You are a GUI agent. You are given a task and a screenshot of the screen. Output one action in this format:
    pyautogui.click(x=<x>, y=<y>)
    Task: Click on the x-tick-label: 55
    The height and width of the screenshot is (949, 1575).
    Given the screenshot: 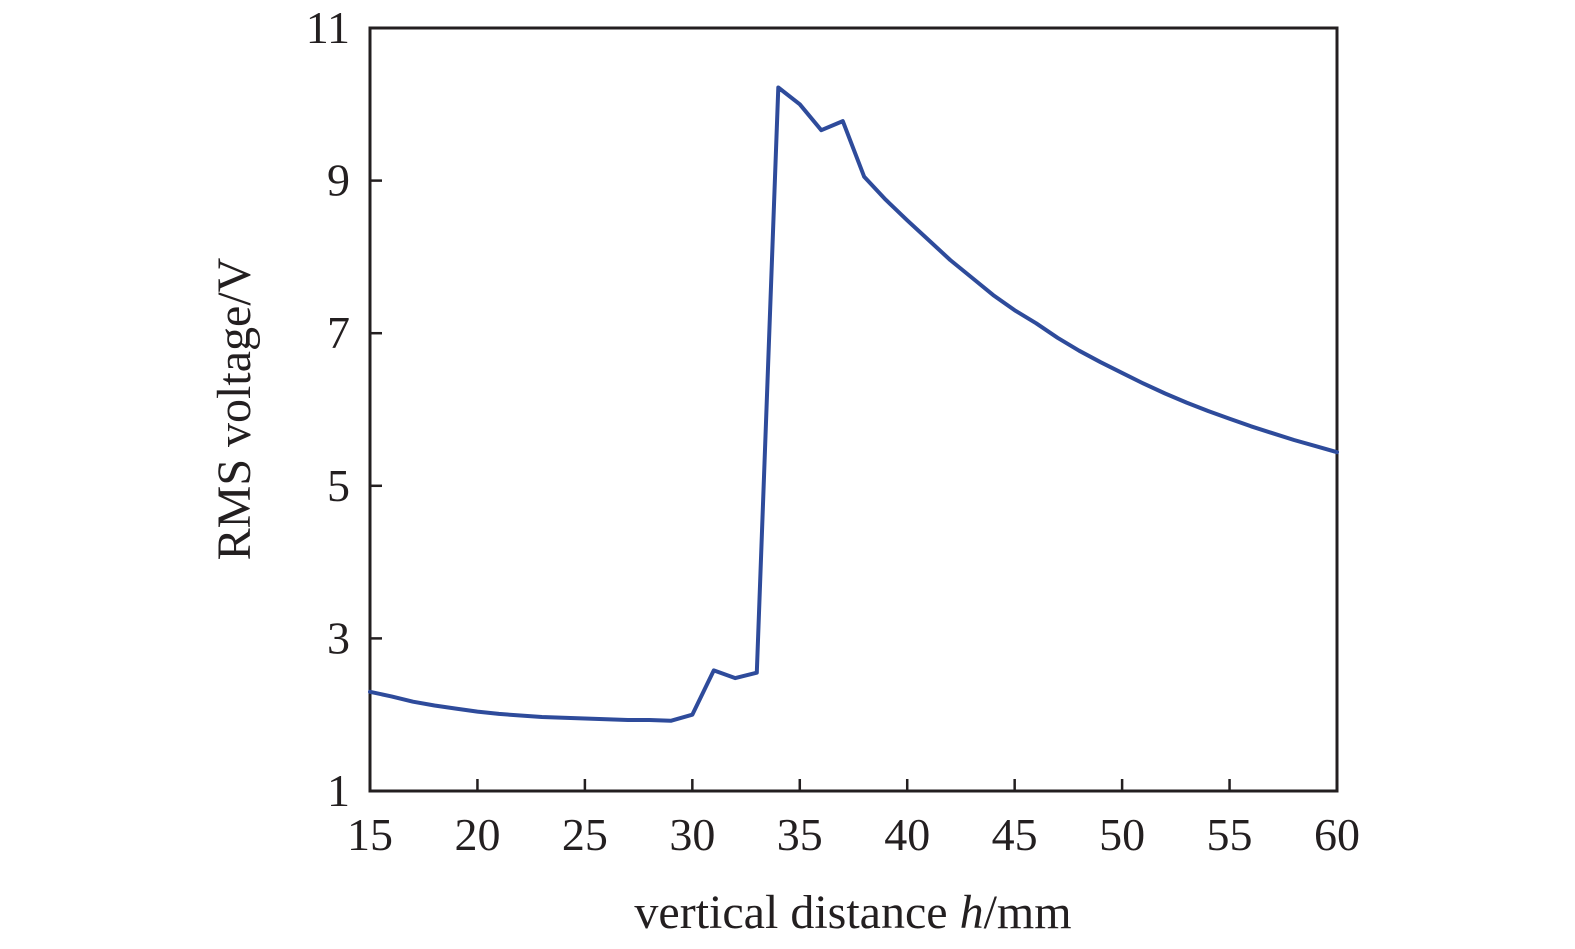 What is the action you would take?
    pyautogui.click(x=1230, y=834)
    